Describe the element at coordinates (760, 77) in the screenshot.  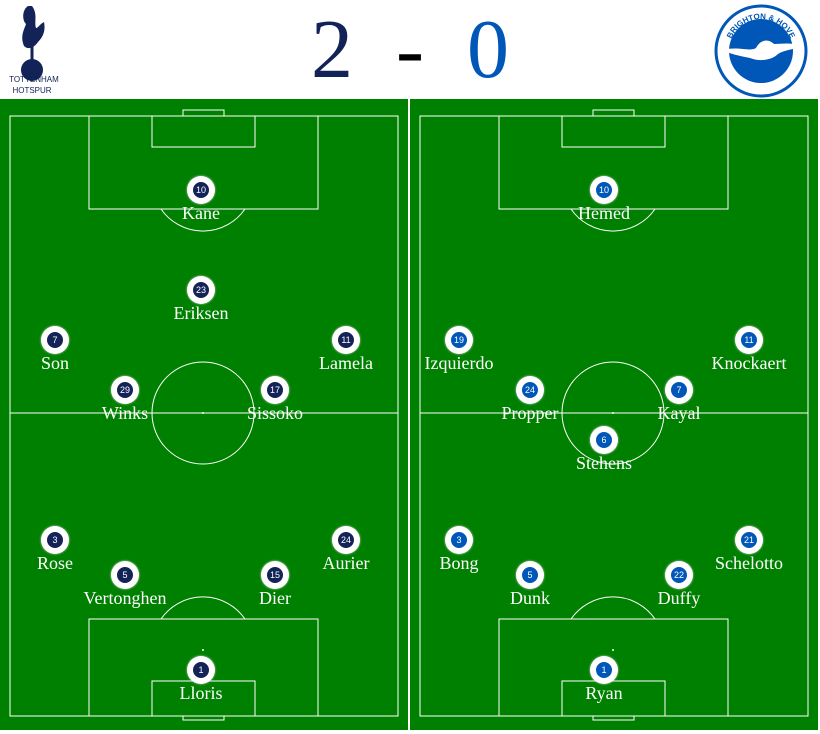
I see `svg-text: ALBION` at that location.